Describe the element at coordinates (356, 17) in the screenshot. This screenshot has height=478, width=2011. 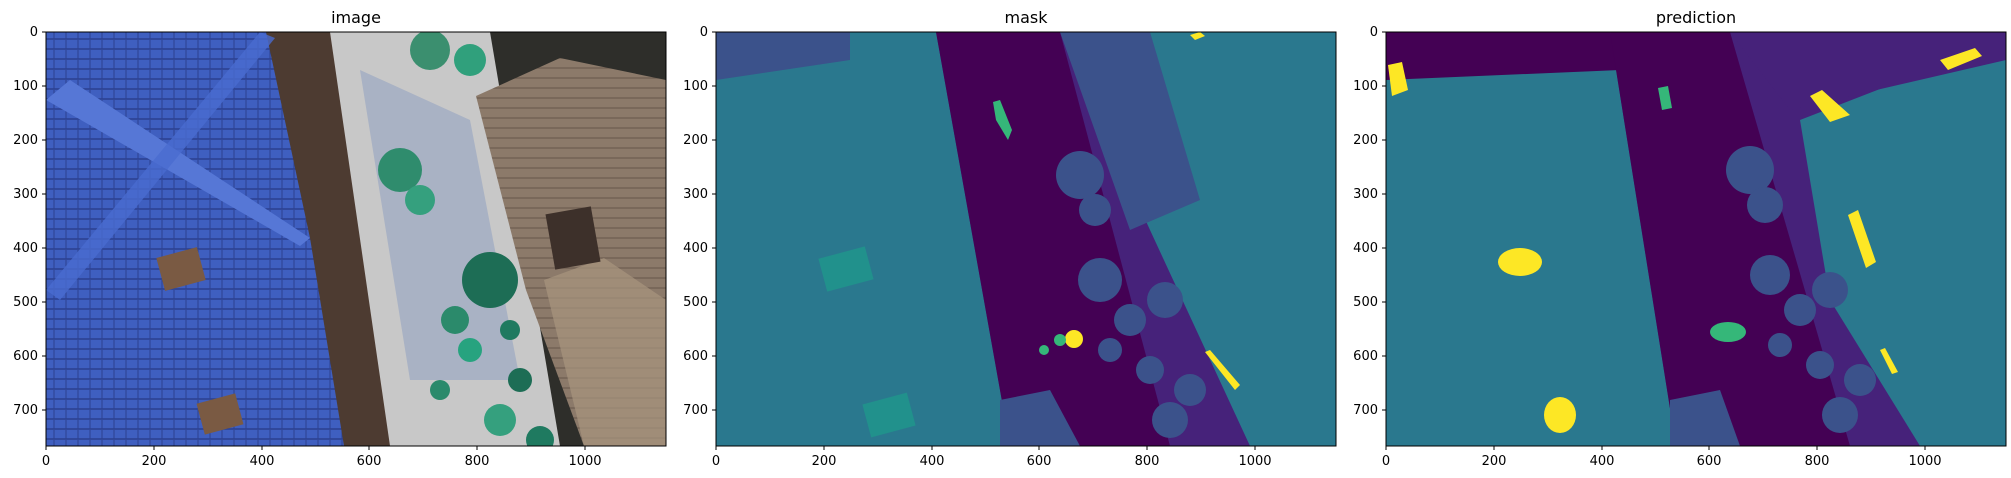
I see `panel-title-image: image` at that location.